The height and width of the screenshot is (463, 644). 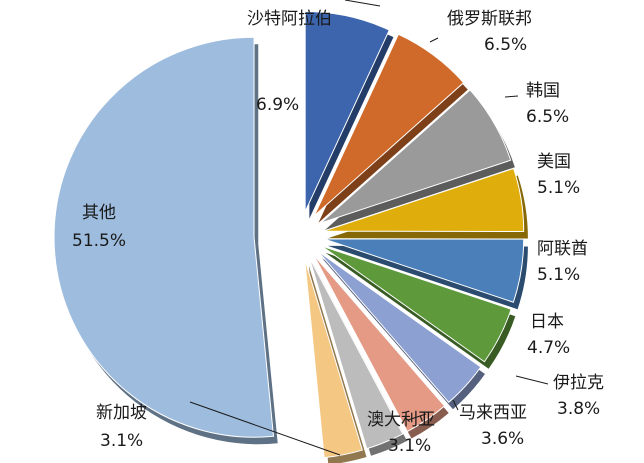 I want to click on slice-label-singapore: 新加坡 3.1%, so click(x=121, y=427).